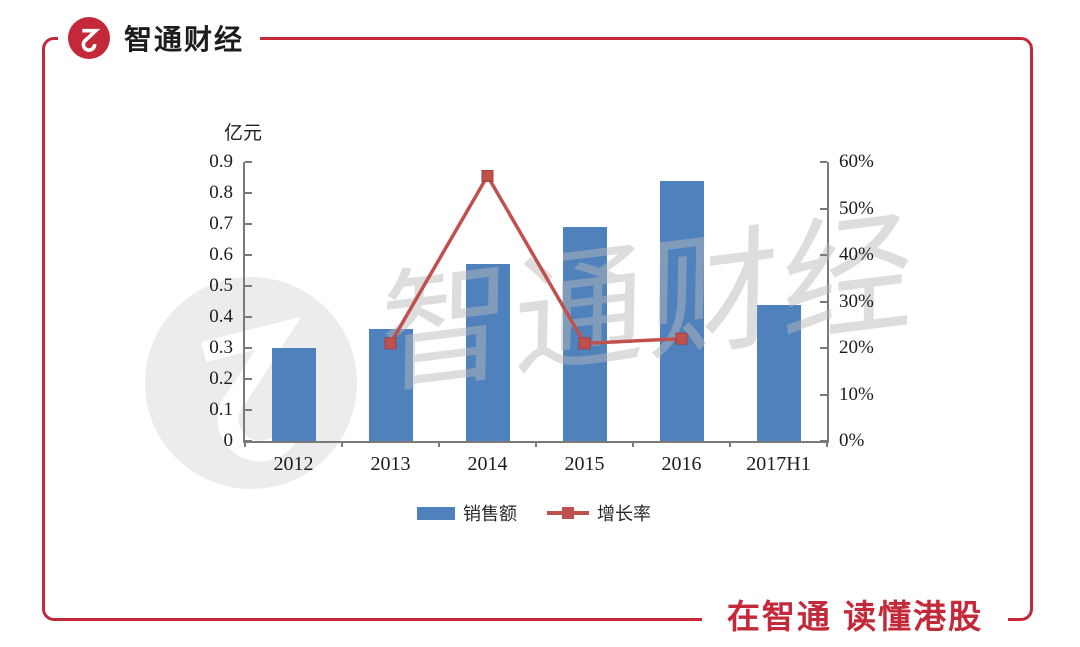 The image size is (1080, 647). Describe the element at coordinates (584, 334) in the screenshot. I see `bar-2015` at that location.